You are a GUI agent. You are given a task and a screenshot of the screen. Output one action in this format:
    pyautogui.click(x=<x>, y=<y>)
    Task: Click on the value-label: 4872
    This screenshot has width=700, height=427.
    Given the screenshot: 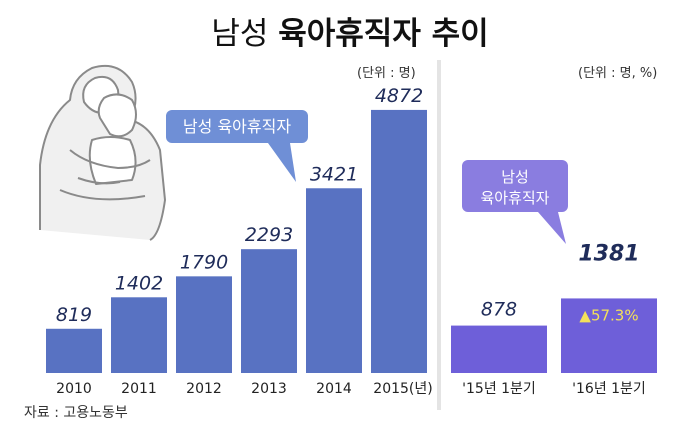 What is the action you would take?
    pyautogui.click(x=399, y=96)
    